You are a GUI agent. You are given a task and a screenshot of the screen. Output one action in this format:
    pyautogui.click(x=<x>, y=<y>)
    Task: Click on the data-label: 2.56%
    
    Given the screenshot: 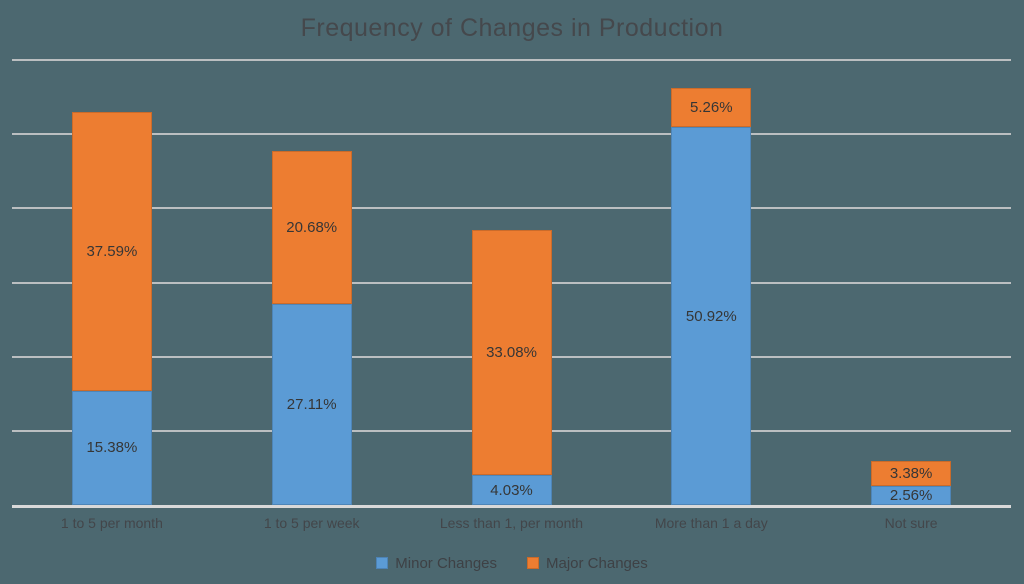 What is the action you would take?
    pyautogui.click(x=911, y=495)
    